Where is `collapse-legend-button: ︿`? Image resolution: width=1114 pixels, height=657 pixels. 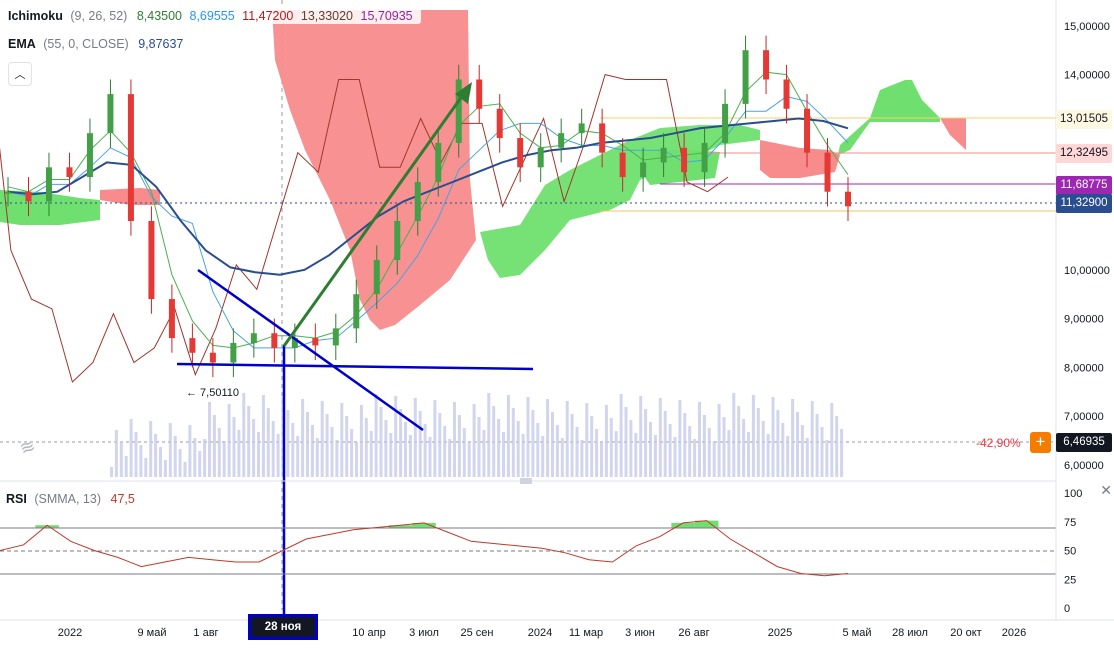
collapse-legend-button: ︿ is located at coordinates (20, 74).